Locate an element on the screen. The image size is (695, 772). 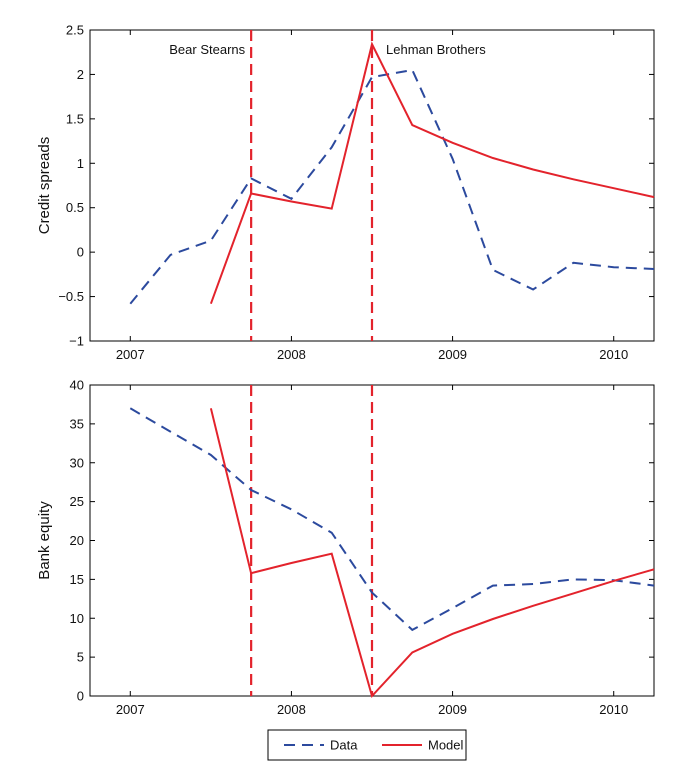
y-axis-label: Bank equity is located at coordinates (44, 540).